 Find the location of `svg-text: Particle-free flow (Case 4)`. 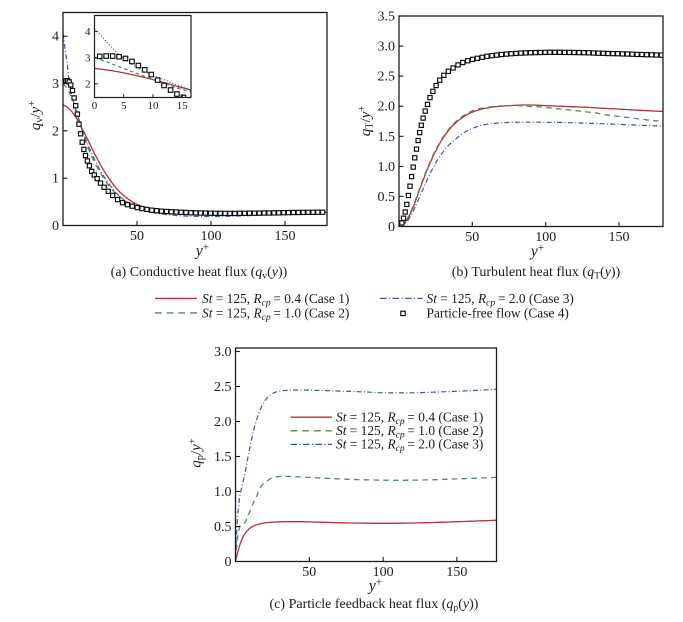

svg-text: Particle-free flow (Case 4) is located at coordinates (498, 312).